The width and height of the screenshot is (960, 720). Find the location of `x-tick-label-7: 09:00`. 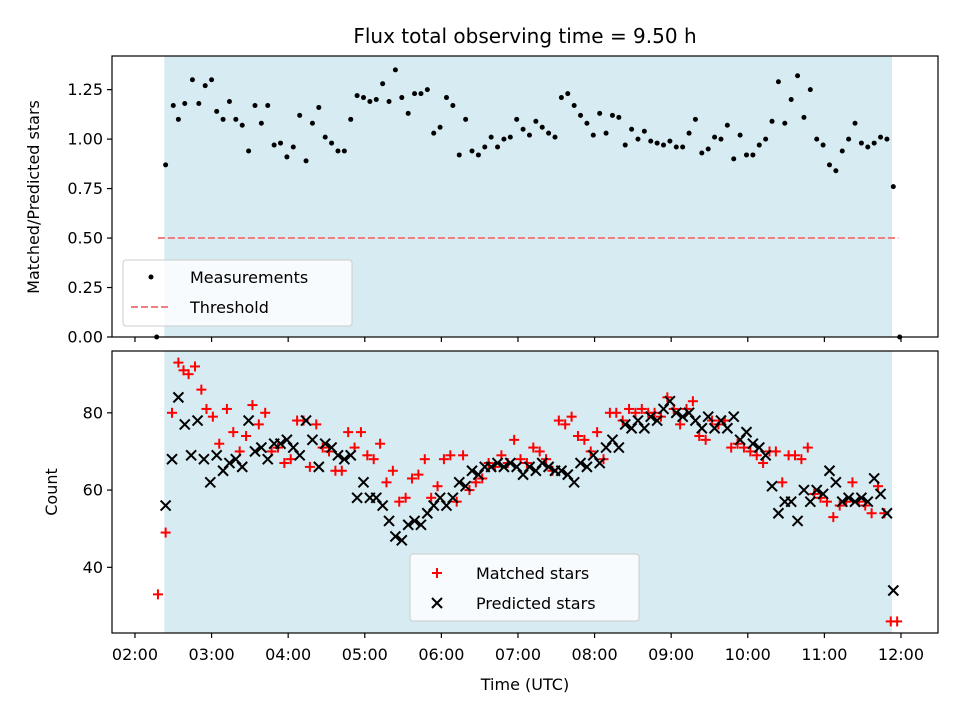

x-tick-label-7: 09:00 is located at coordinates (671, 654).